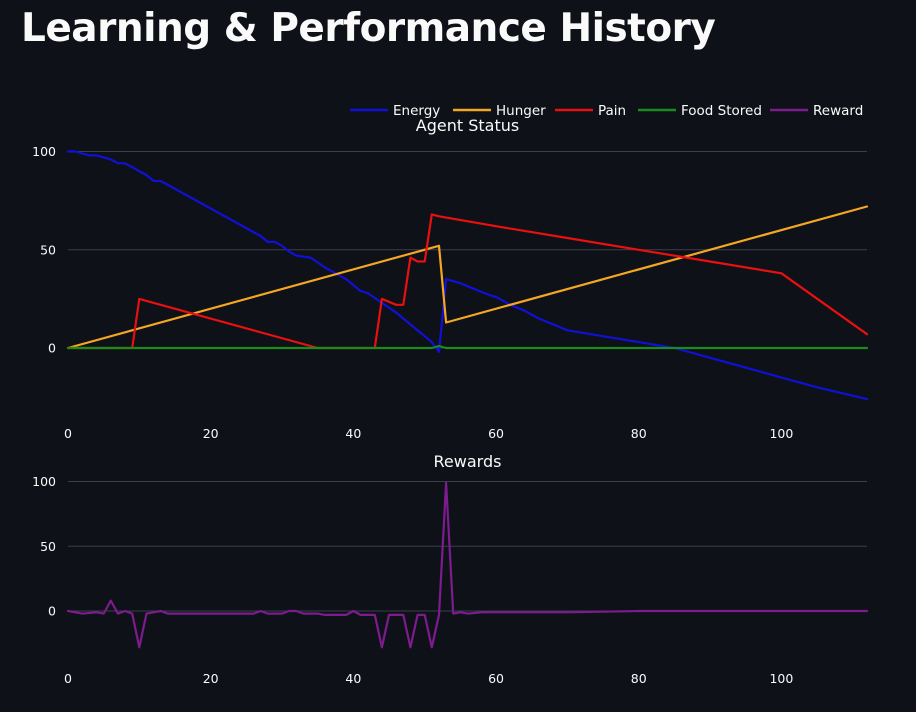 Image resolution: width=916 pixels, height=712 pixels. Describe the element at coordinates (416, 111) in the screenshot. I see `legend-label-energy: Energy` at that location.